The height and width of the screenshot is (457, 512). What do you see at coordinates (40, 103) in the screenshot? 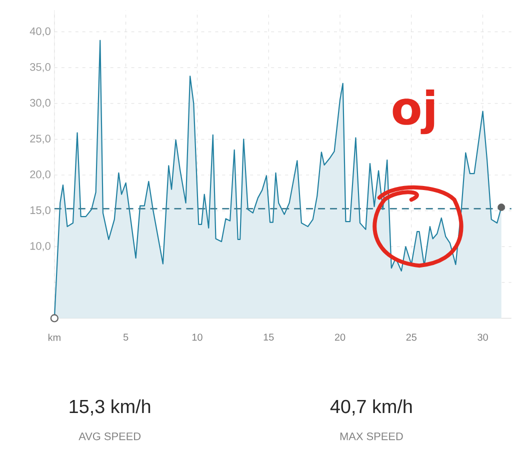
I see `y-tick-label: 30,0` at bounding box center [40, 103].